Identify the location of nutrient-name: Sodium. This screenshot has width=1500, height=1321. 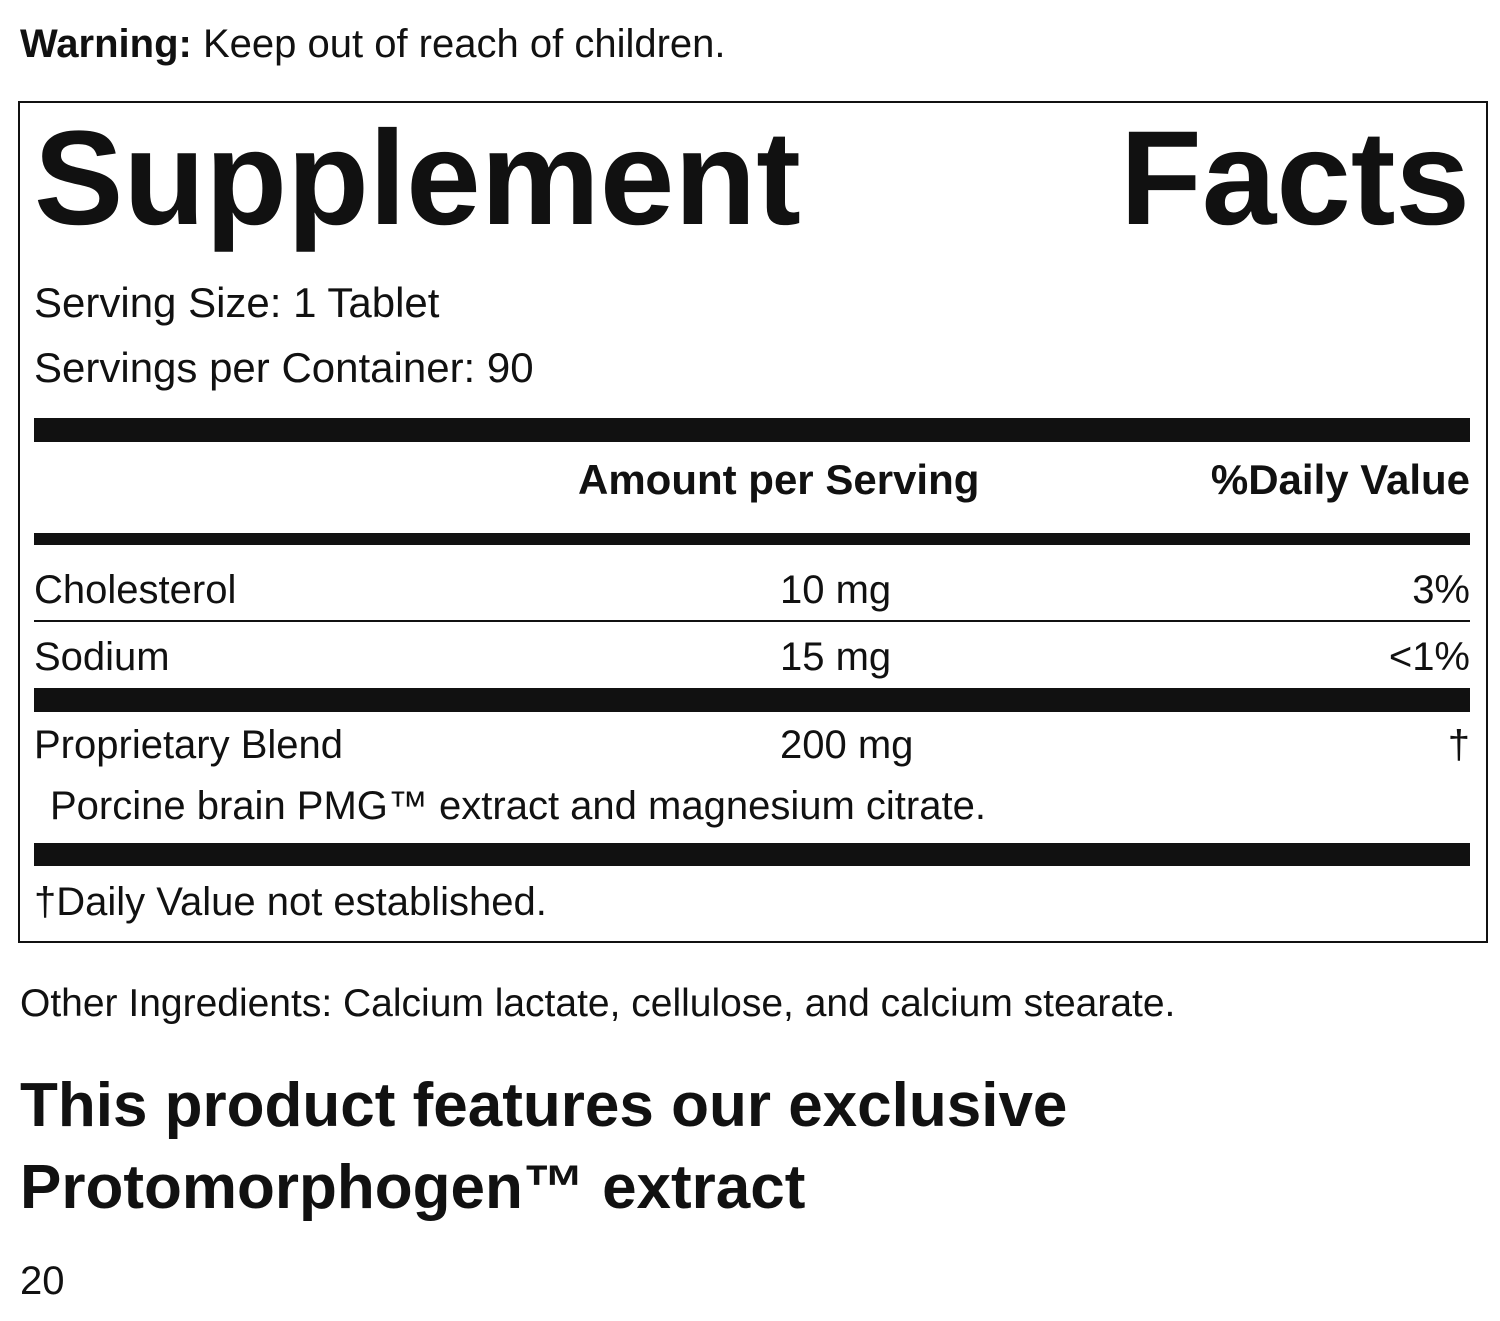
(102, 657).